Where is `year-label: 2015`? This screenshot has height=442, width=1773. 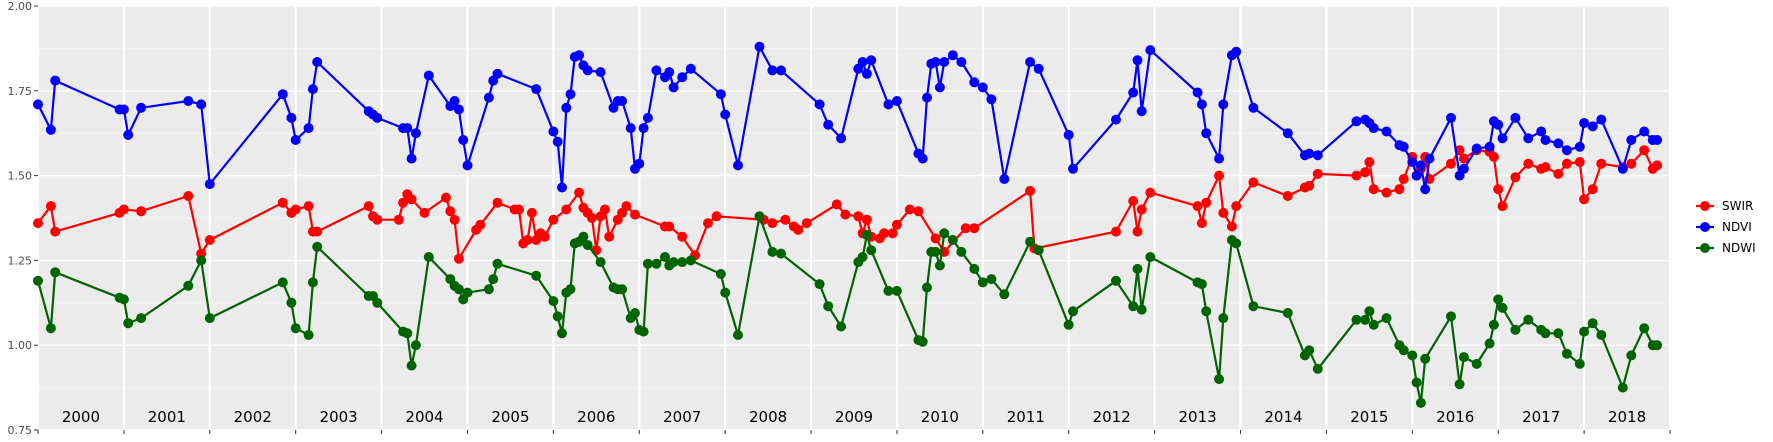
year-label: 2015 is located at coordinates (1369, 417).